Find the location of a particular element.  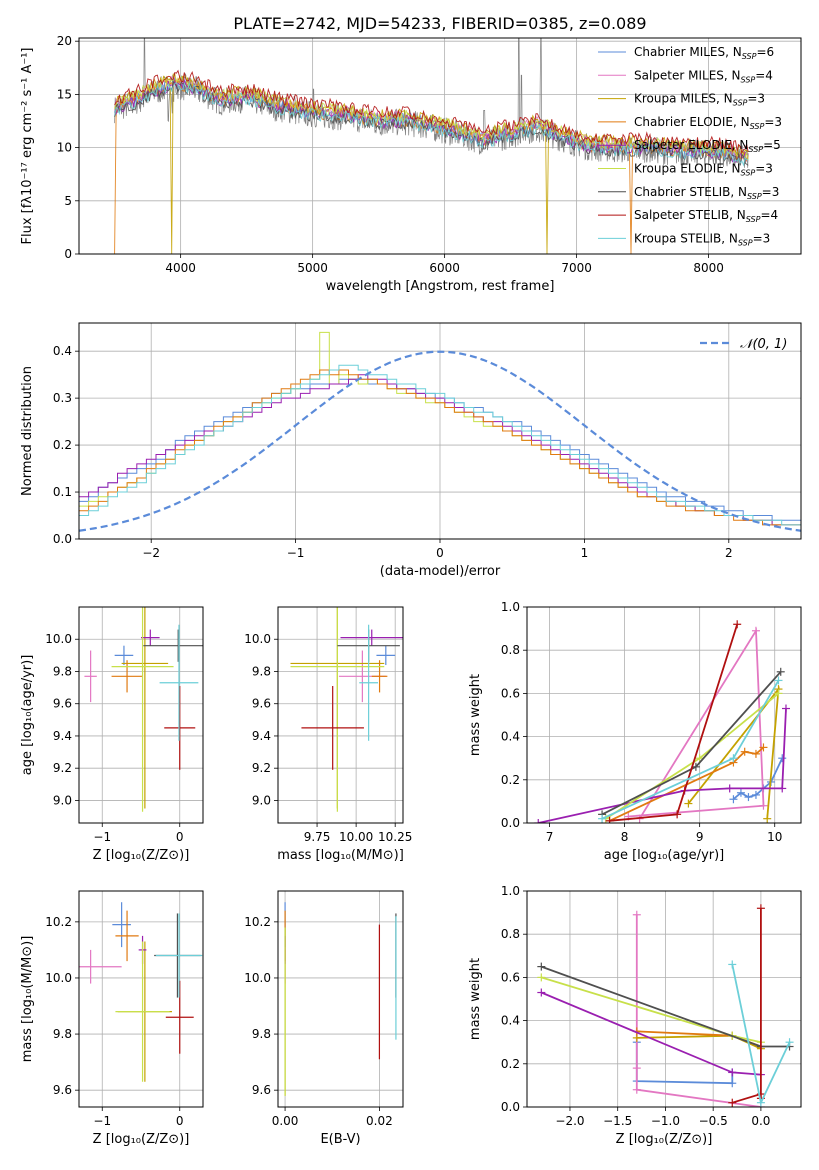

y-tick-label: 0.1 is located at coordinates (62, 492).